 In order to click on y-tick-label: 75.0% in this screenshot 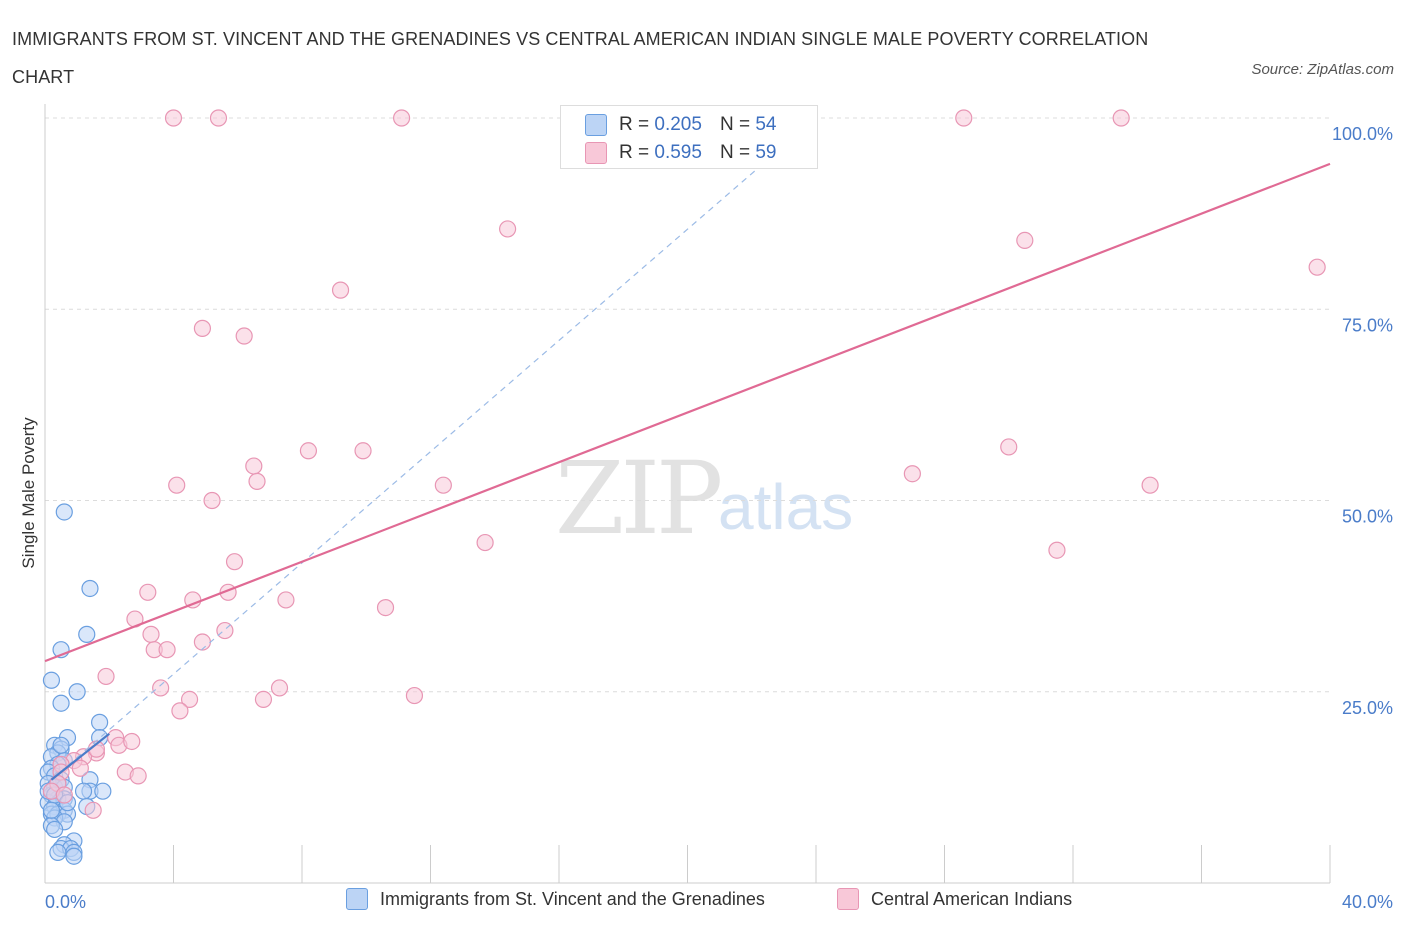, I will do `click(1367, 325)`.